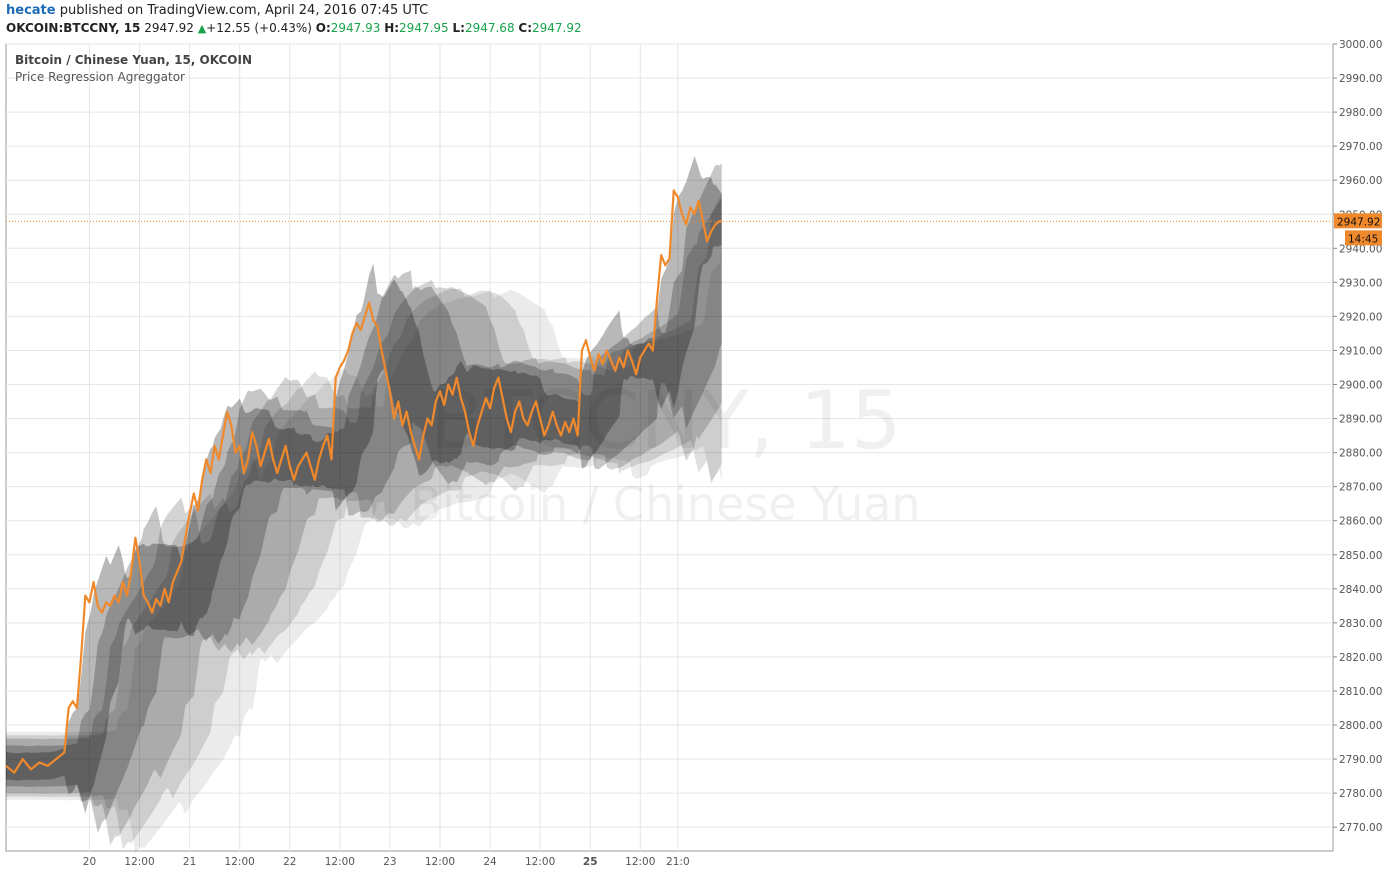 This screenshot has height=877, width=1390. Describe the element at coordinates (489, 28) in the screenshot. I see `low-value: 2947.68` at that location.